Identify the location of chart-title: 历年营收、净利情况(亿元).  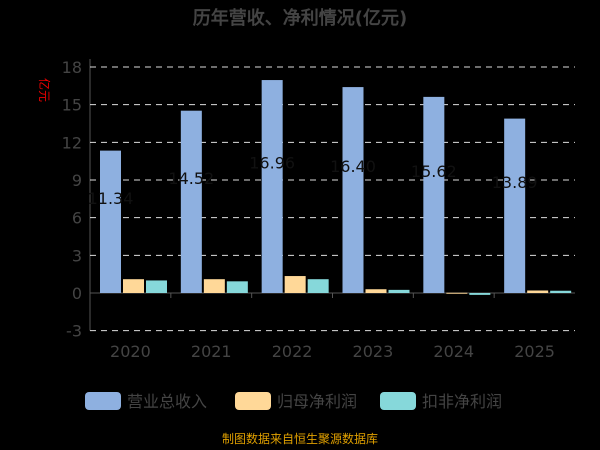
(300, 18).